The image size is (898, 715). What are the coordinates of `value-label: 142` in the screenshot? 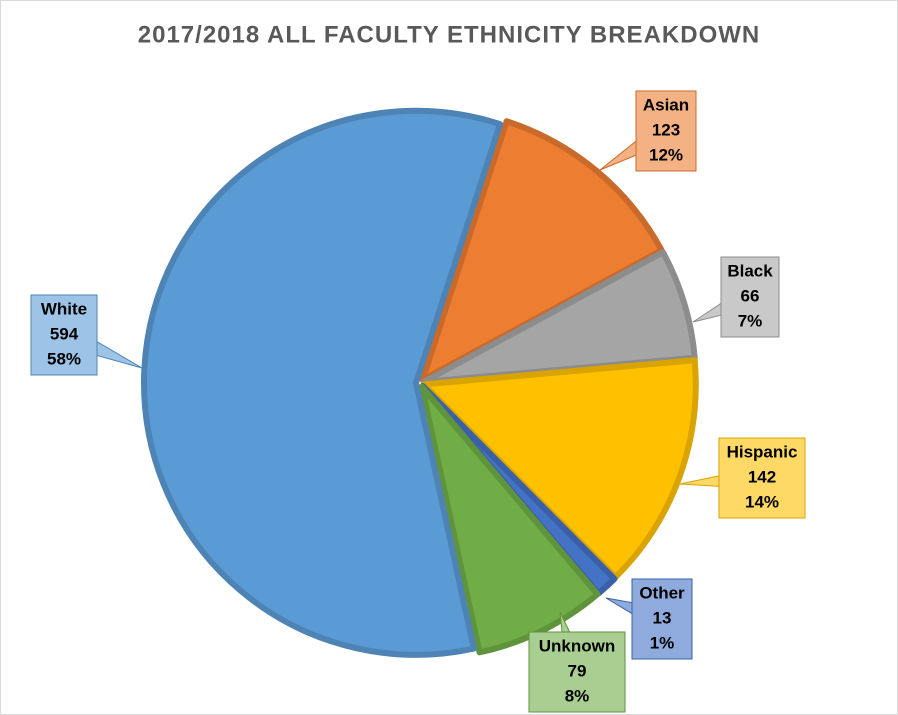 It's located at (762, 476).